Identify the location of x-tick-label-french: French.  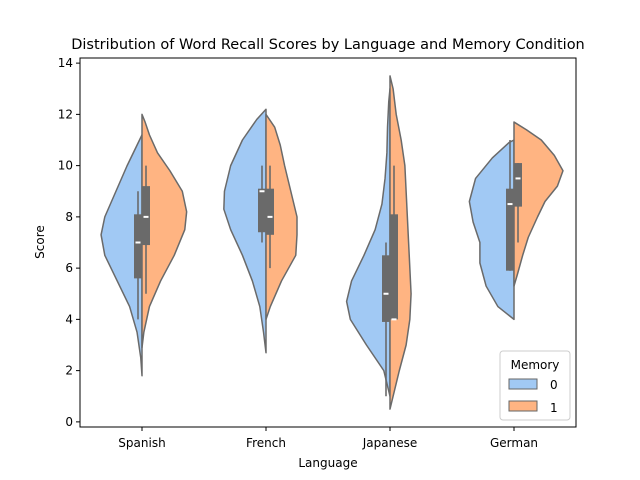
(266, 443).